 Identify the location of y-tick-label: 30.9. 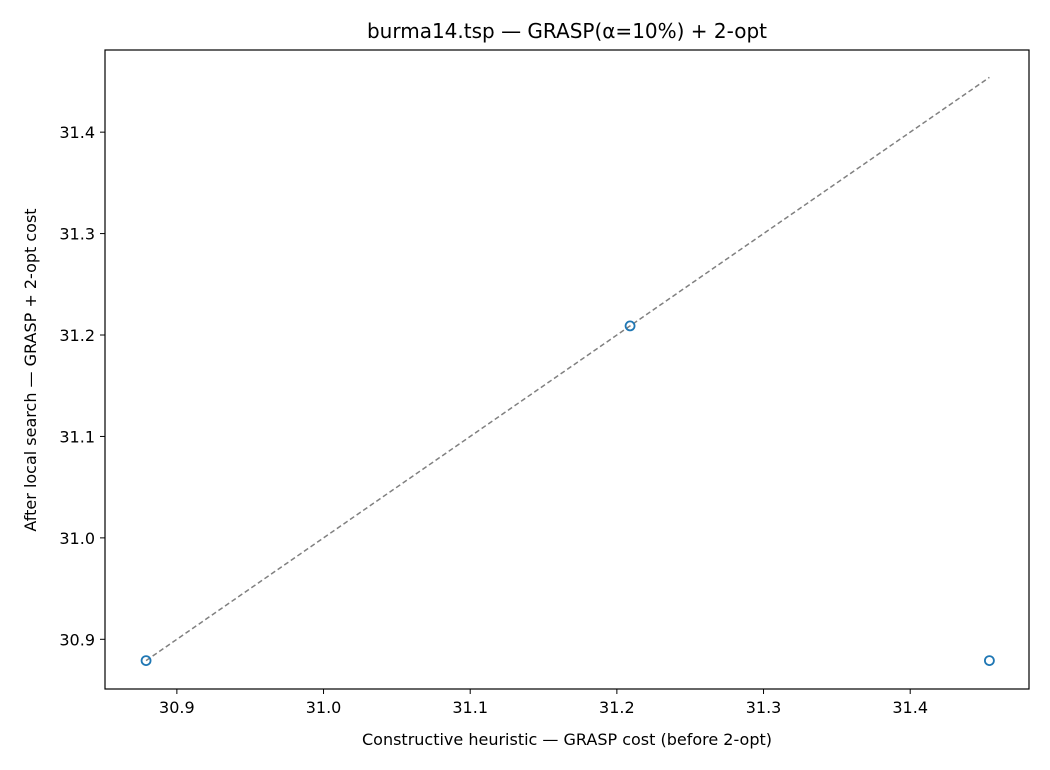
(77, 639).